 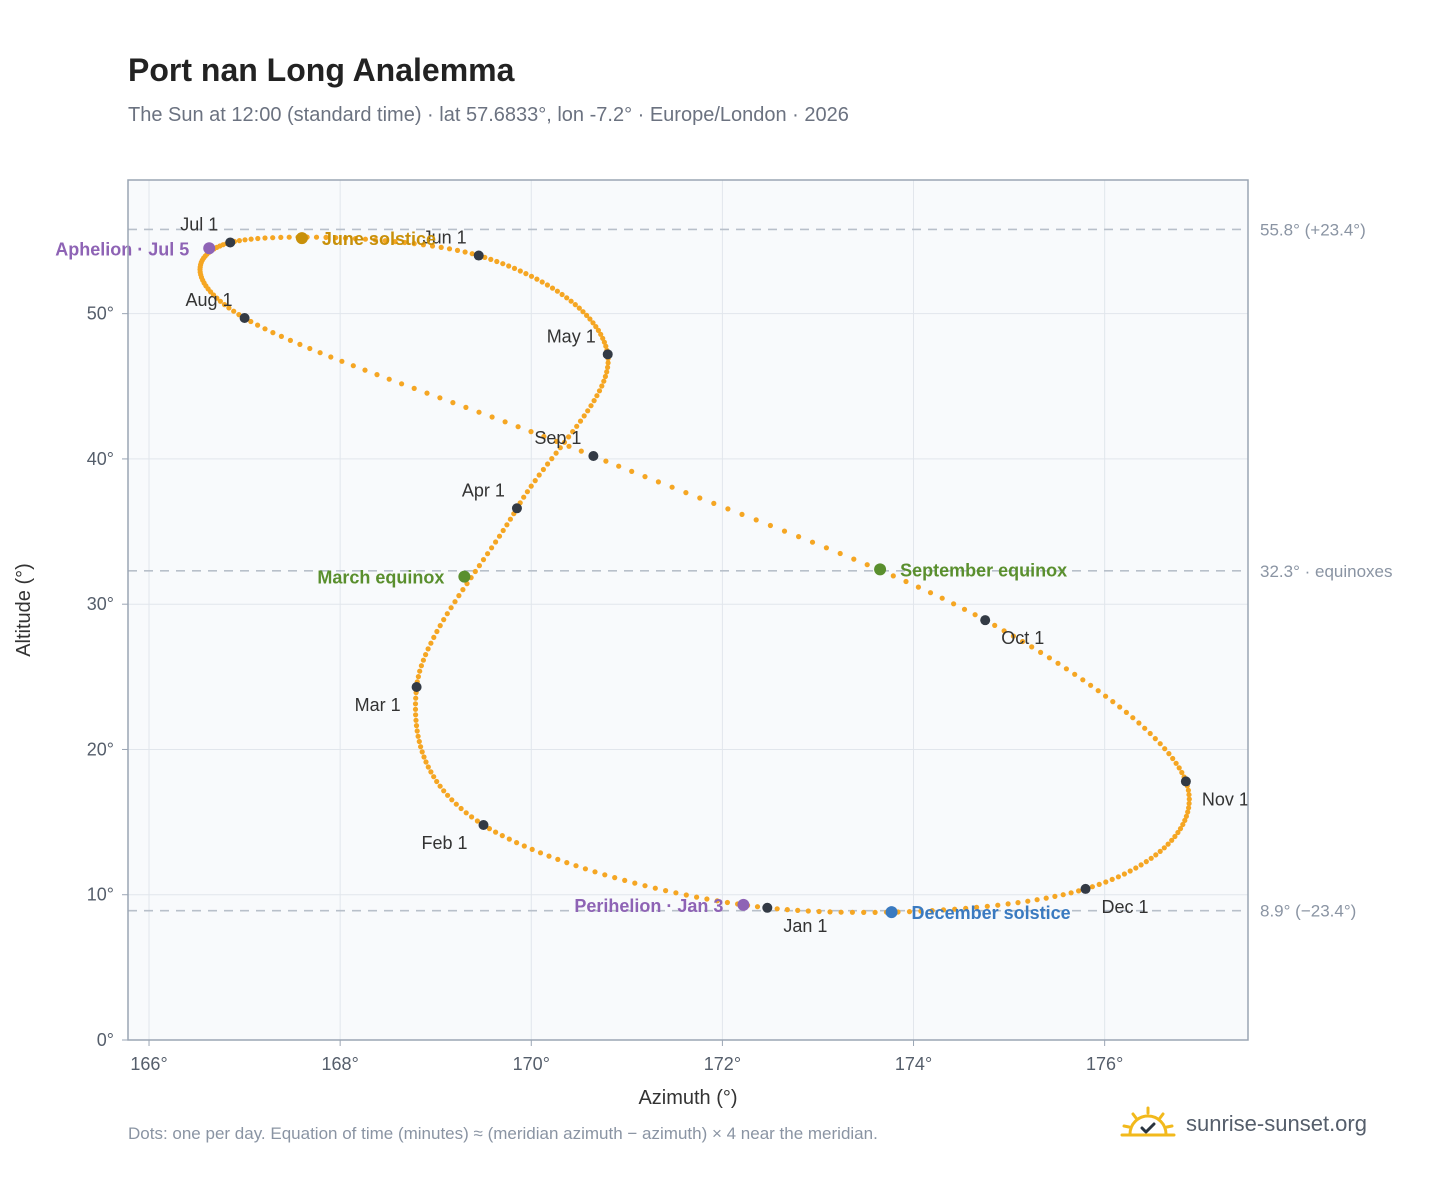 I want to click on x-tick-label: 174°, so click(x=913, y=1064).